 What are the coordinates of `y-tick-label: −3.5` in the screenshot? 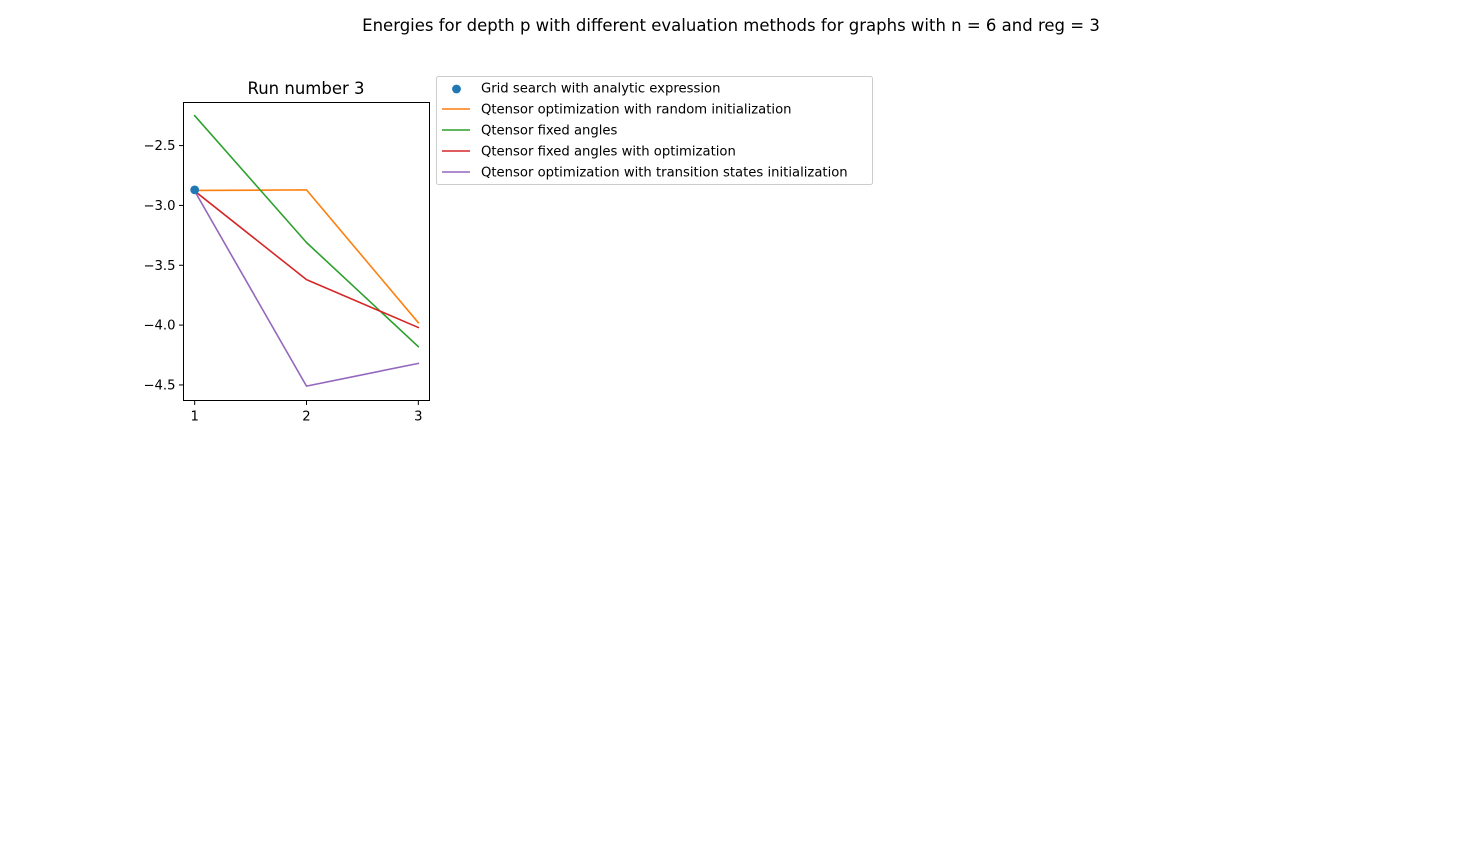 It's located at (159, 266).